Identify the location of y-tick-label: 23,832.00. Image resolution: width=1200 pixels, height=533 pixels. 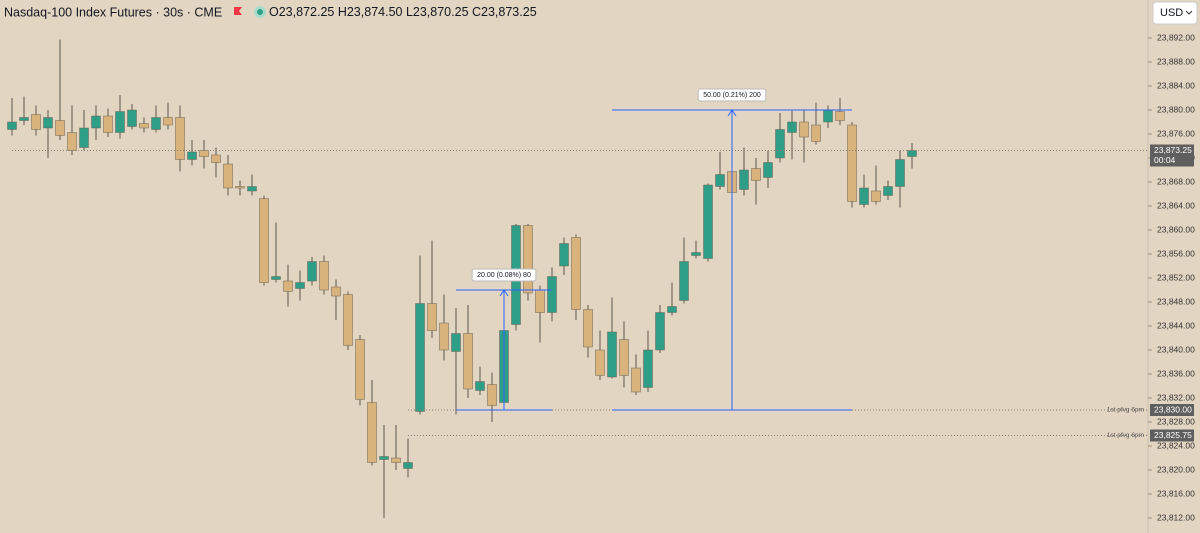
(1176, 397).